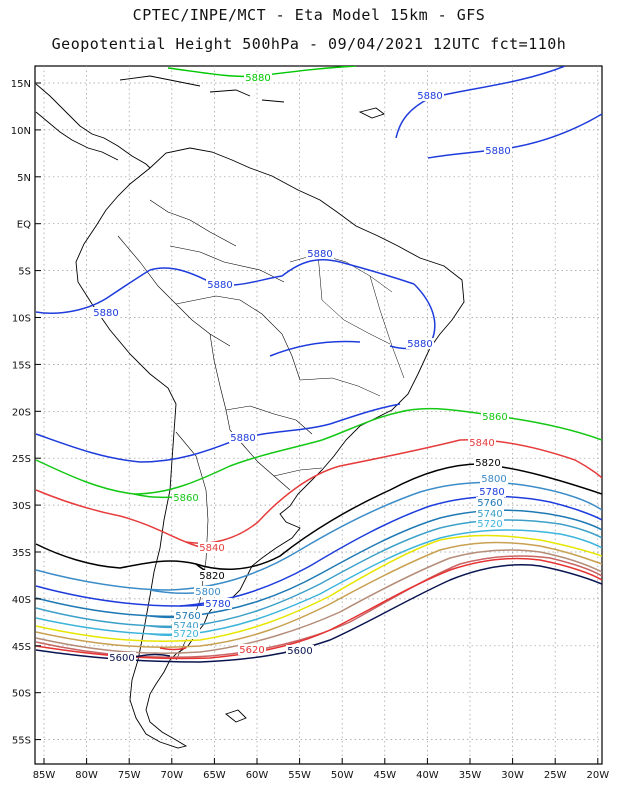  I want to click on lat-label: 15S, so click(21, 365).